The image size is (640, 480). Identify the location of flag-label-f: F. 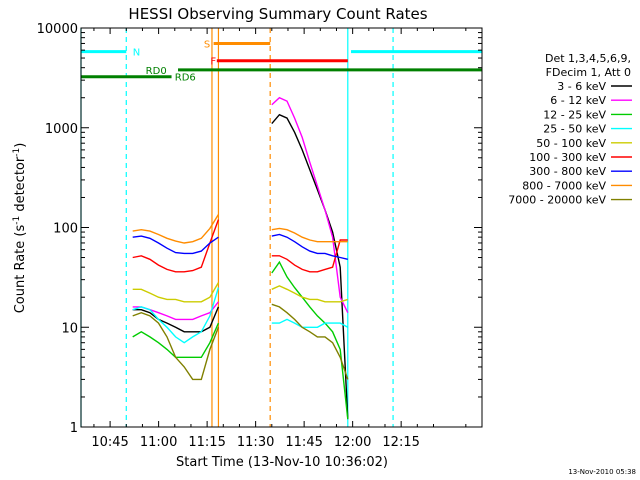
(213, 62).